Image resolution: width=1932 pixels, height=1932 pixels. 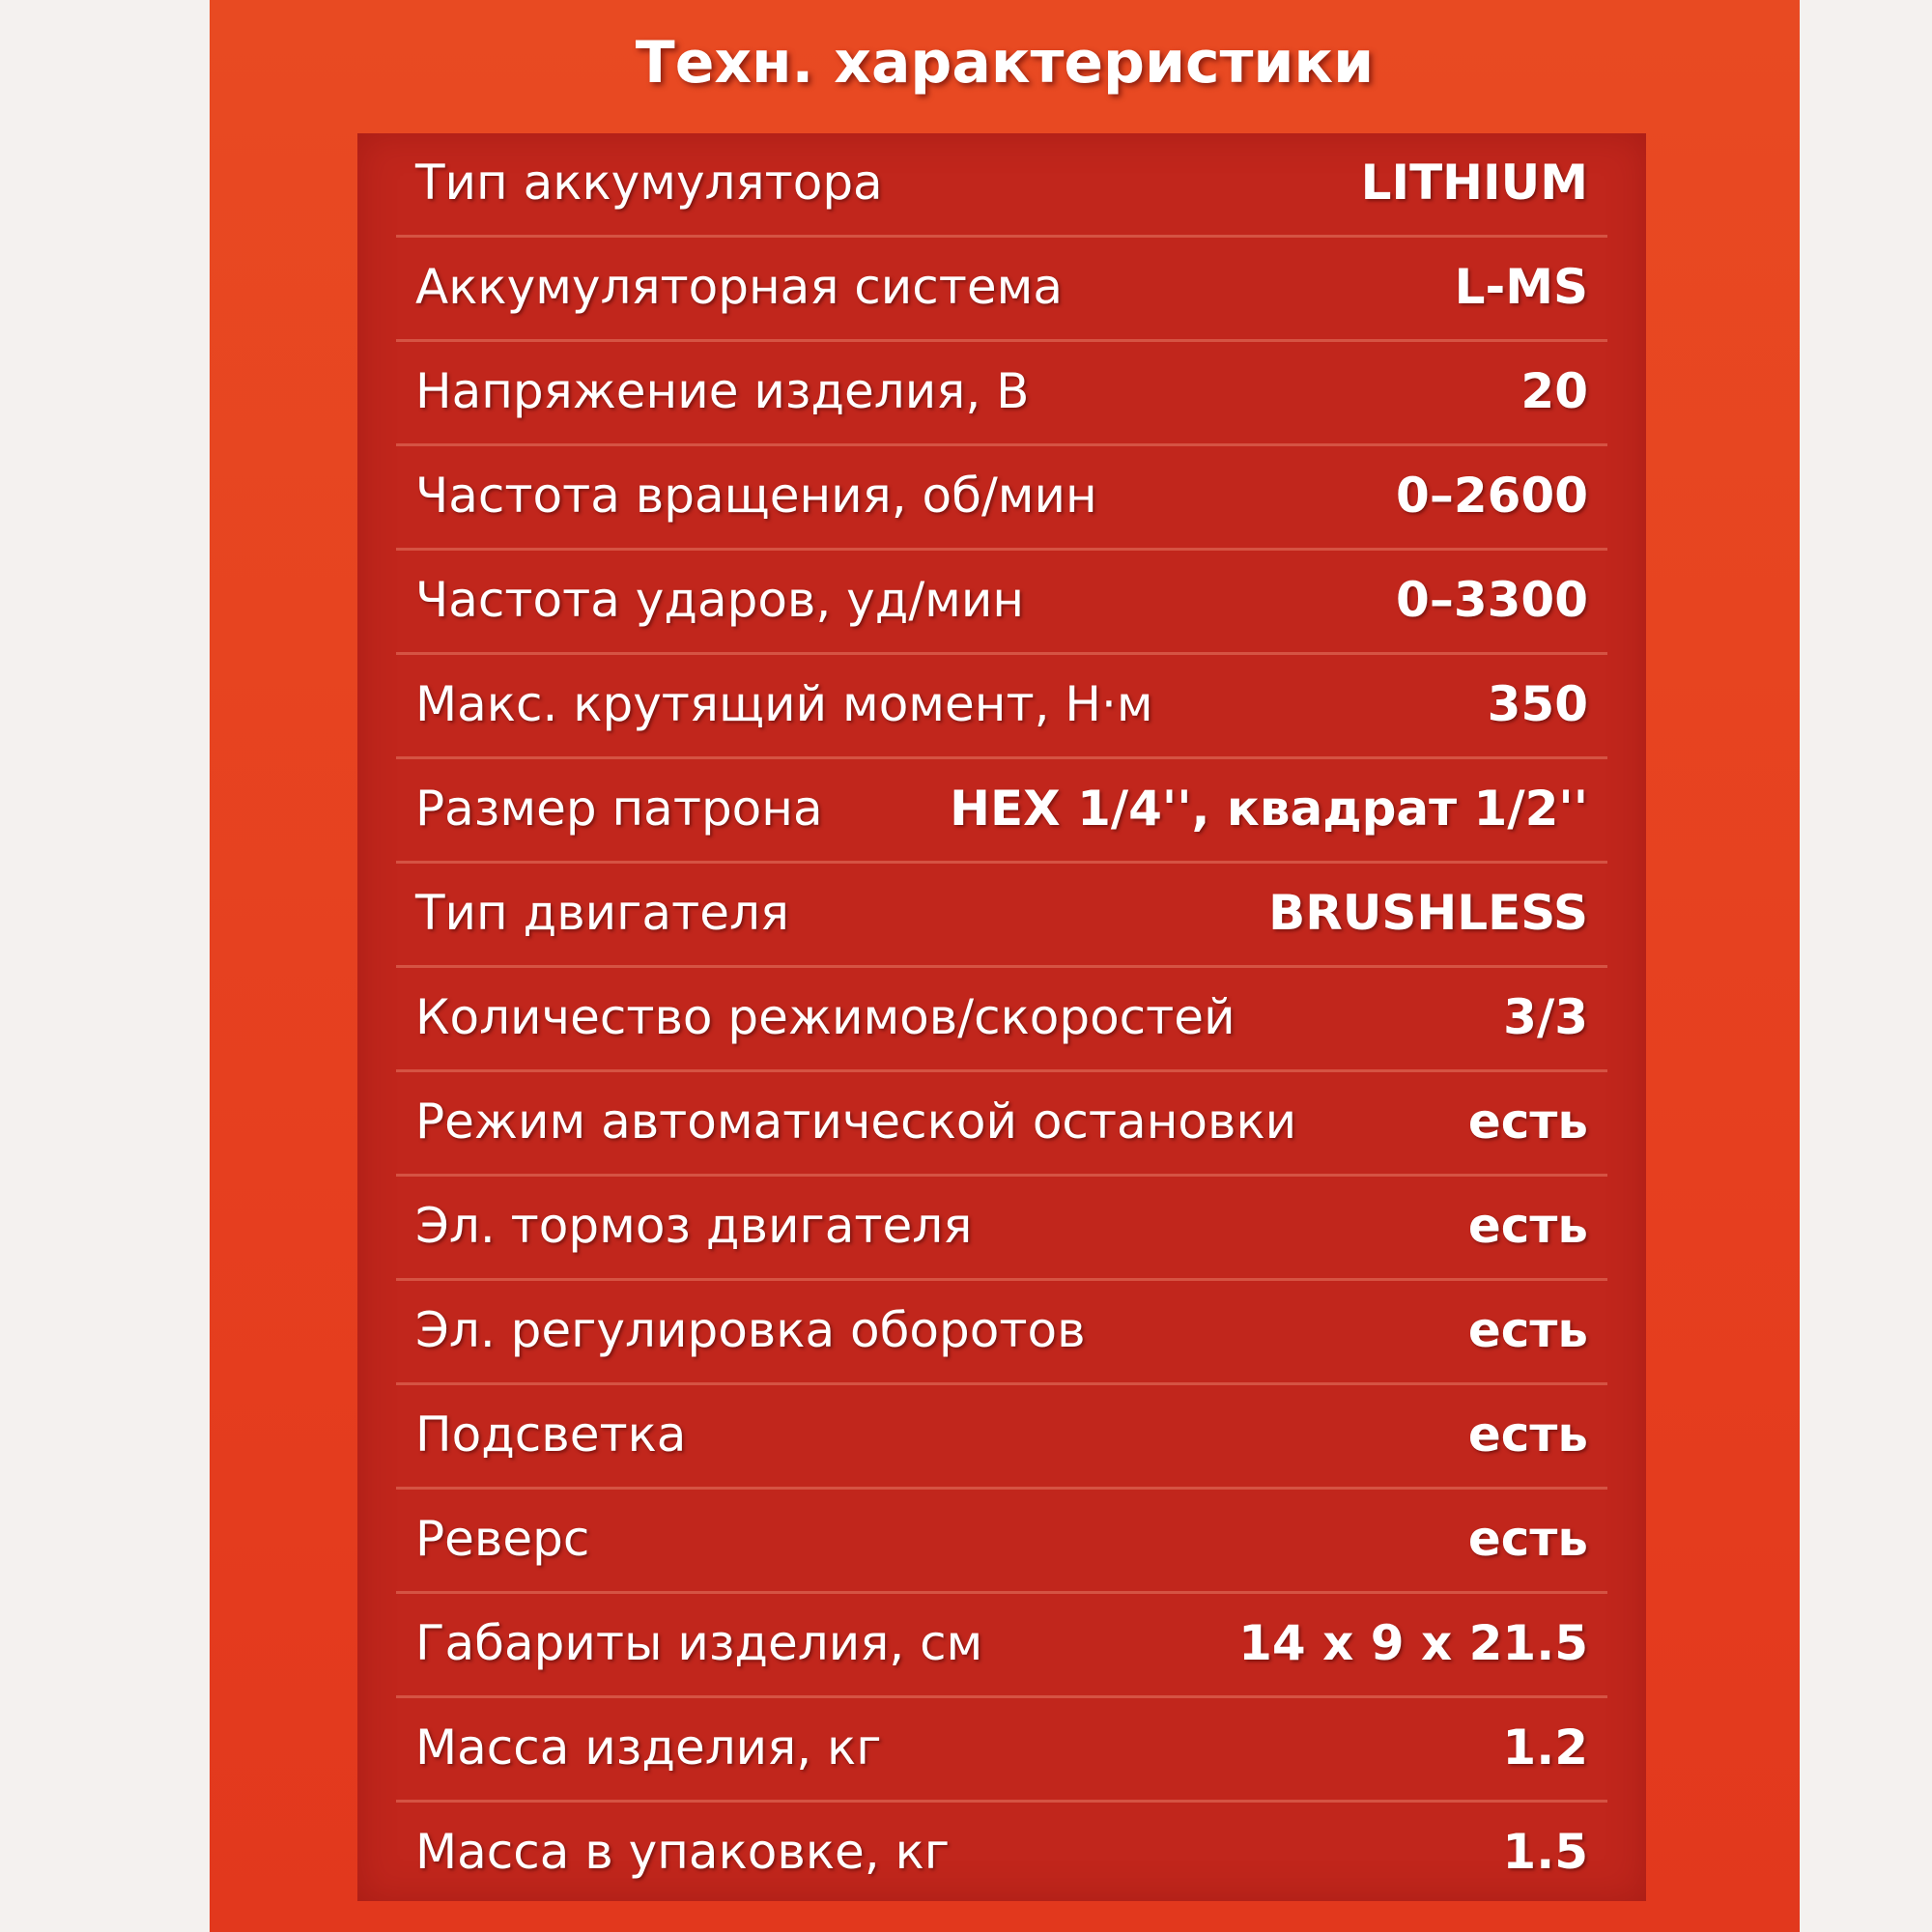 What do you see at coordinates (502, 1539) in the screenshot?
I see `spec-label: Реверс` at bounding box center [502, 1539].